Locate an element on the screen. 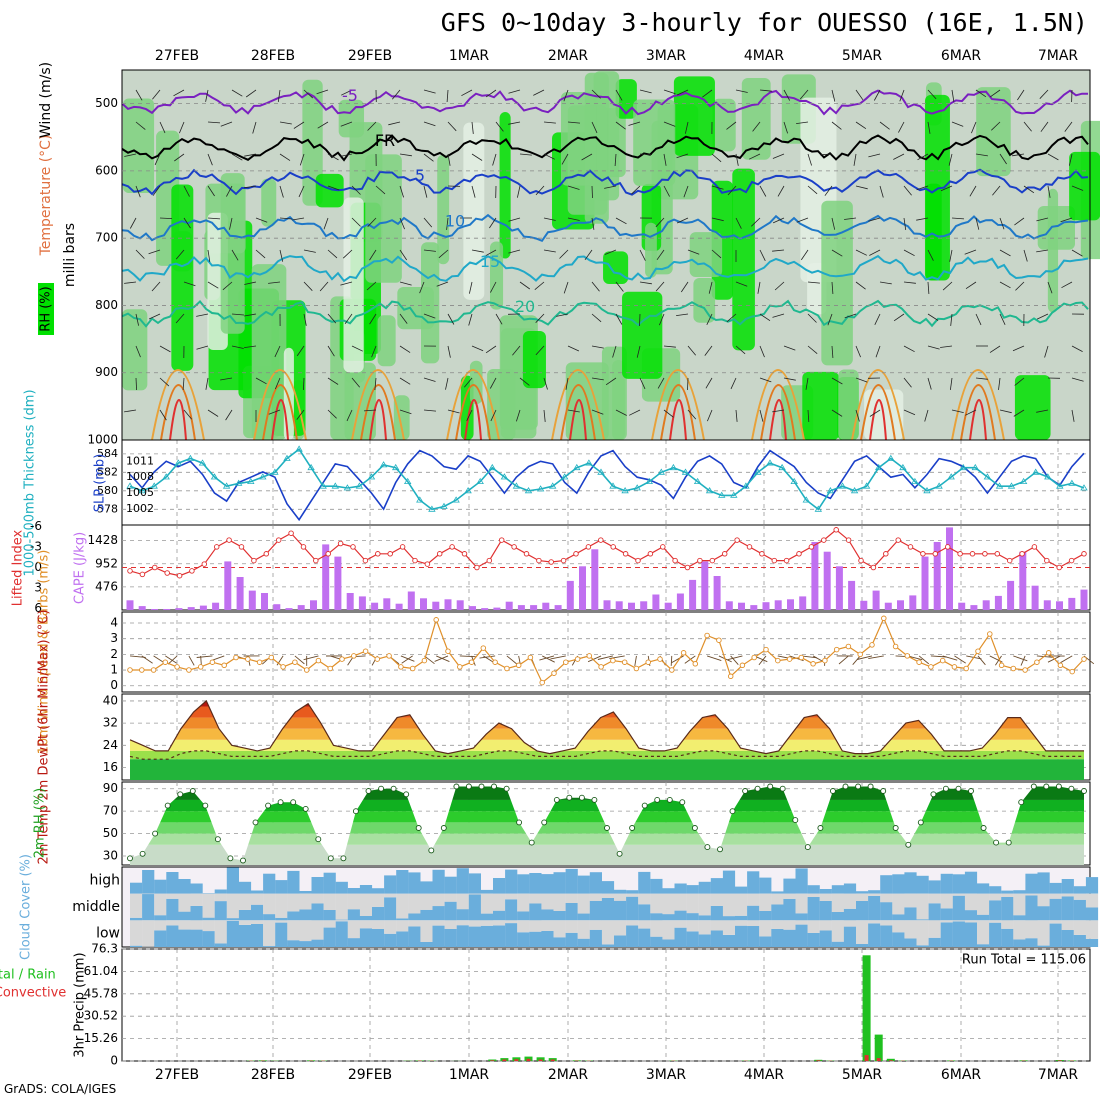 Image resolution: width=1100 pixels, height=1100 pixels. slp-tick-label: 1008 is located at coordinates (140, 476).